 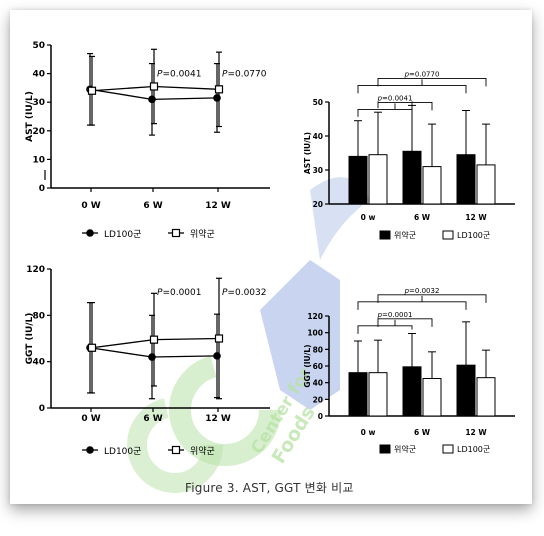 I want to click on y-tick-label: 100, so click(x=315, y=333).